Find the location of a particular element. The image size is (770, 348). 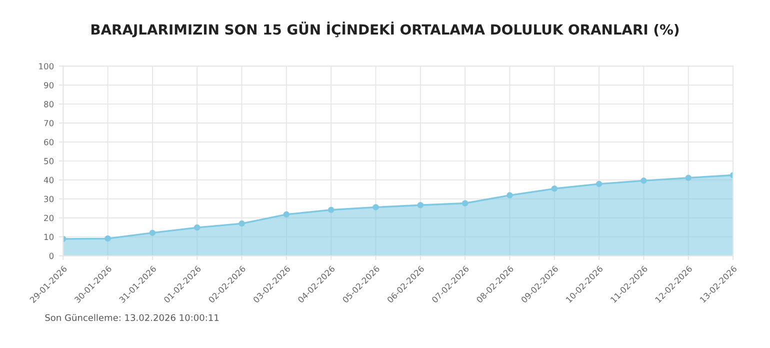

y-tick-label: 40 is located at coordinates (49, 180).